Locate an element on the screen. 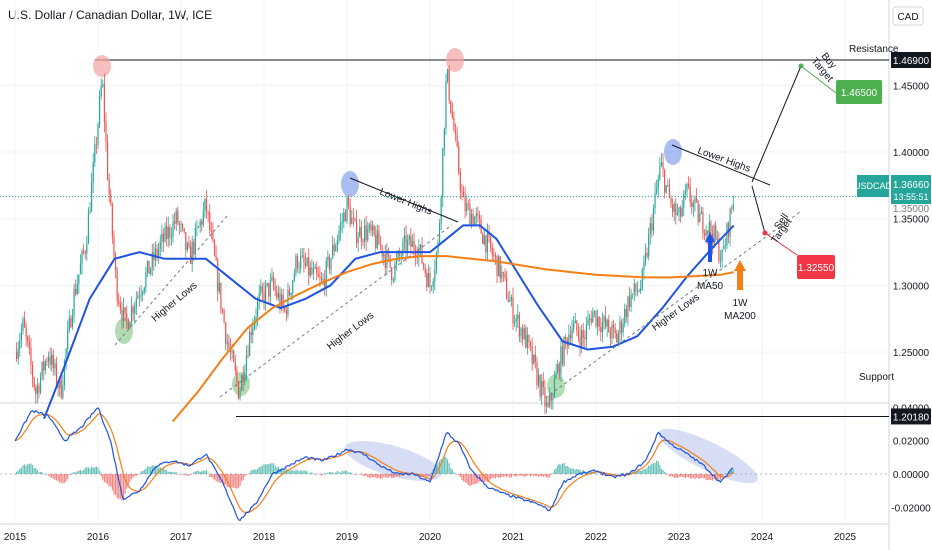  target-projections is located at coordinates (794, 159).